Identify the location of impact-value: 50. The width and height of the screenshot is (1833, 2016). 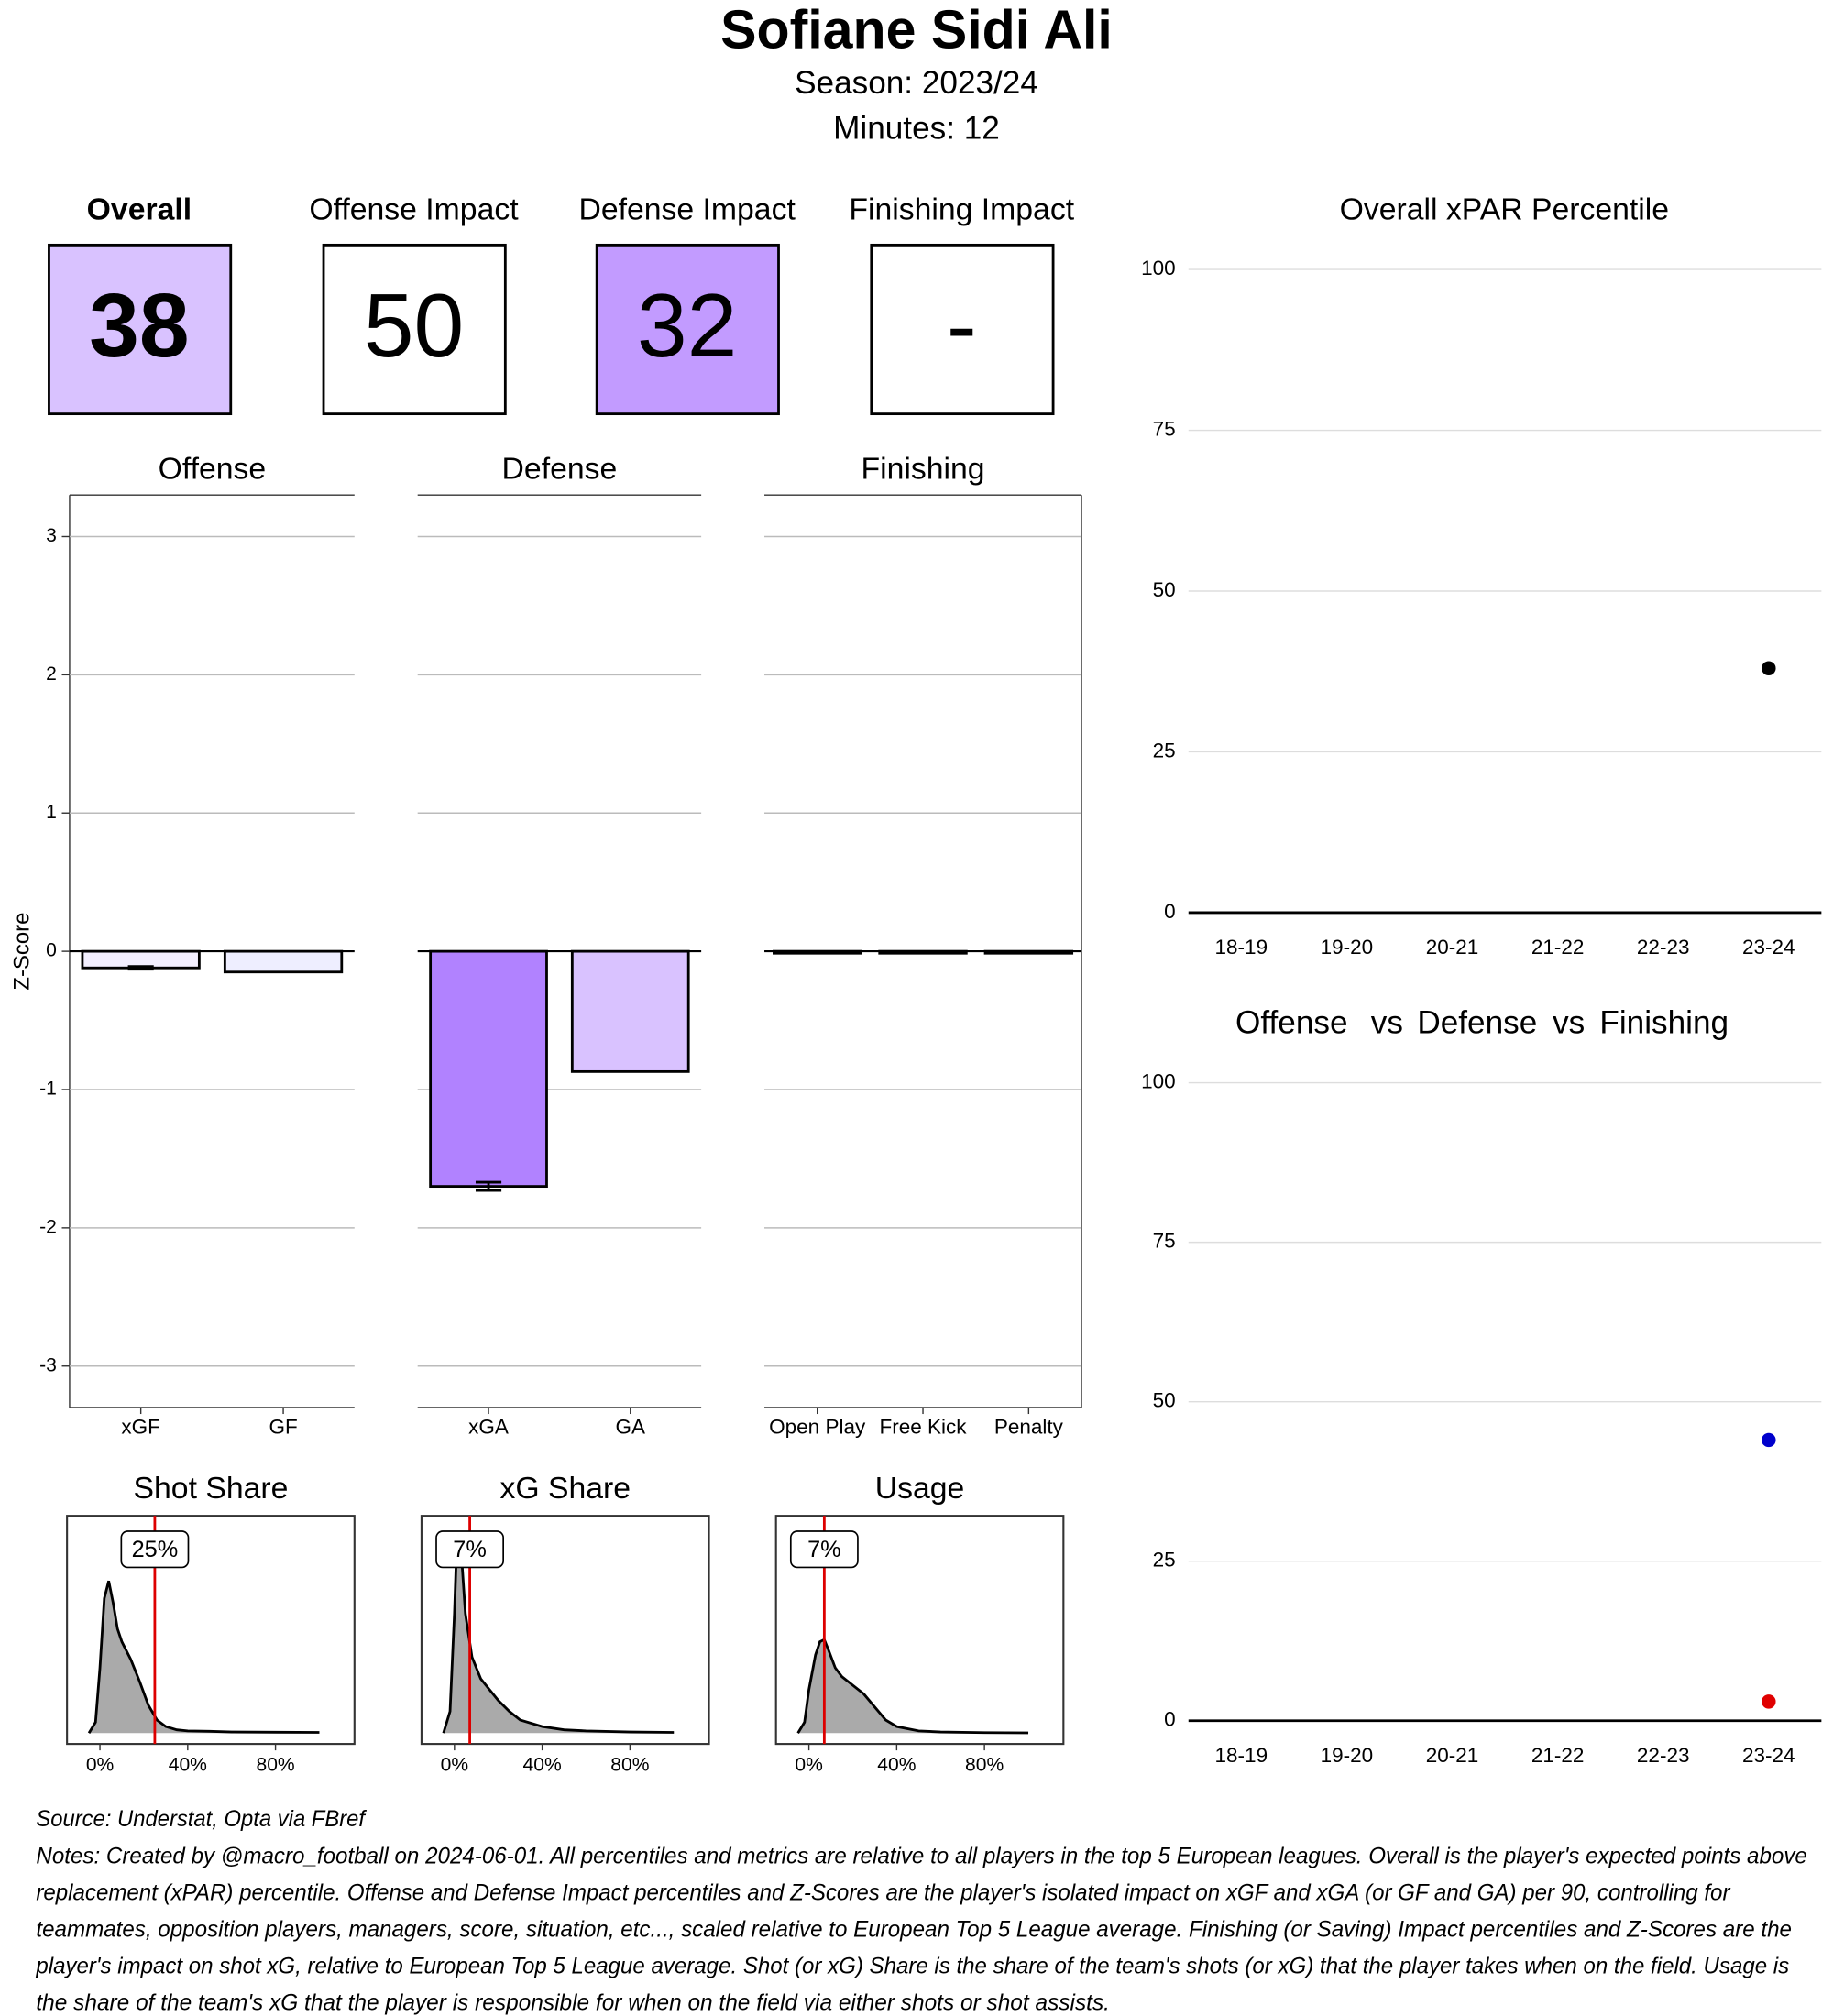
(414, 325).